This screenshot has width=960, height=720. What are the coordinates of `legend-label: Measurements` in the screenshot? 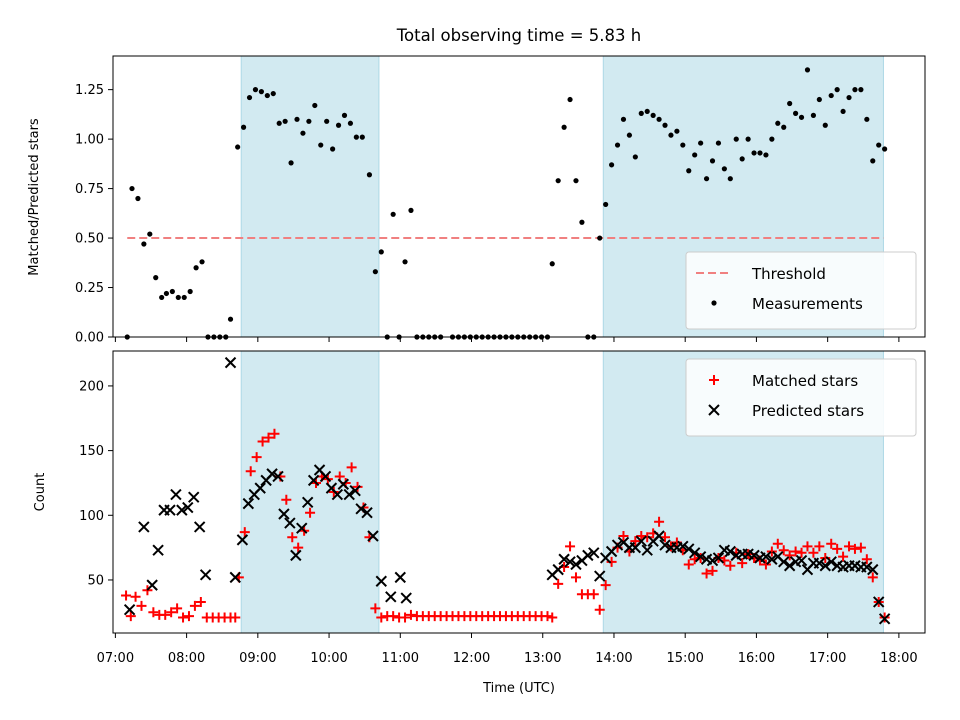 It's located at (807, 304).